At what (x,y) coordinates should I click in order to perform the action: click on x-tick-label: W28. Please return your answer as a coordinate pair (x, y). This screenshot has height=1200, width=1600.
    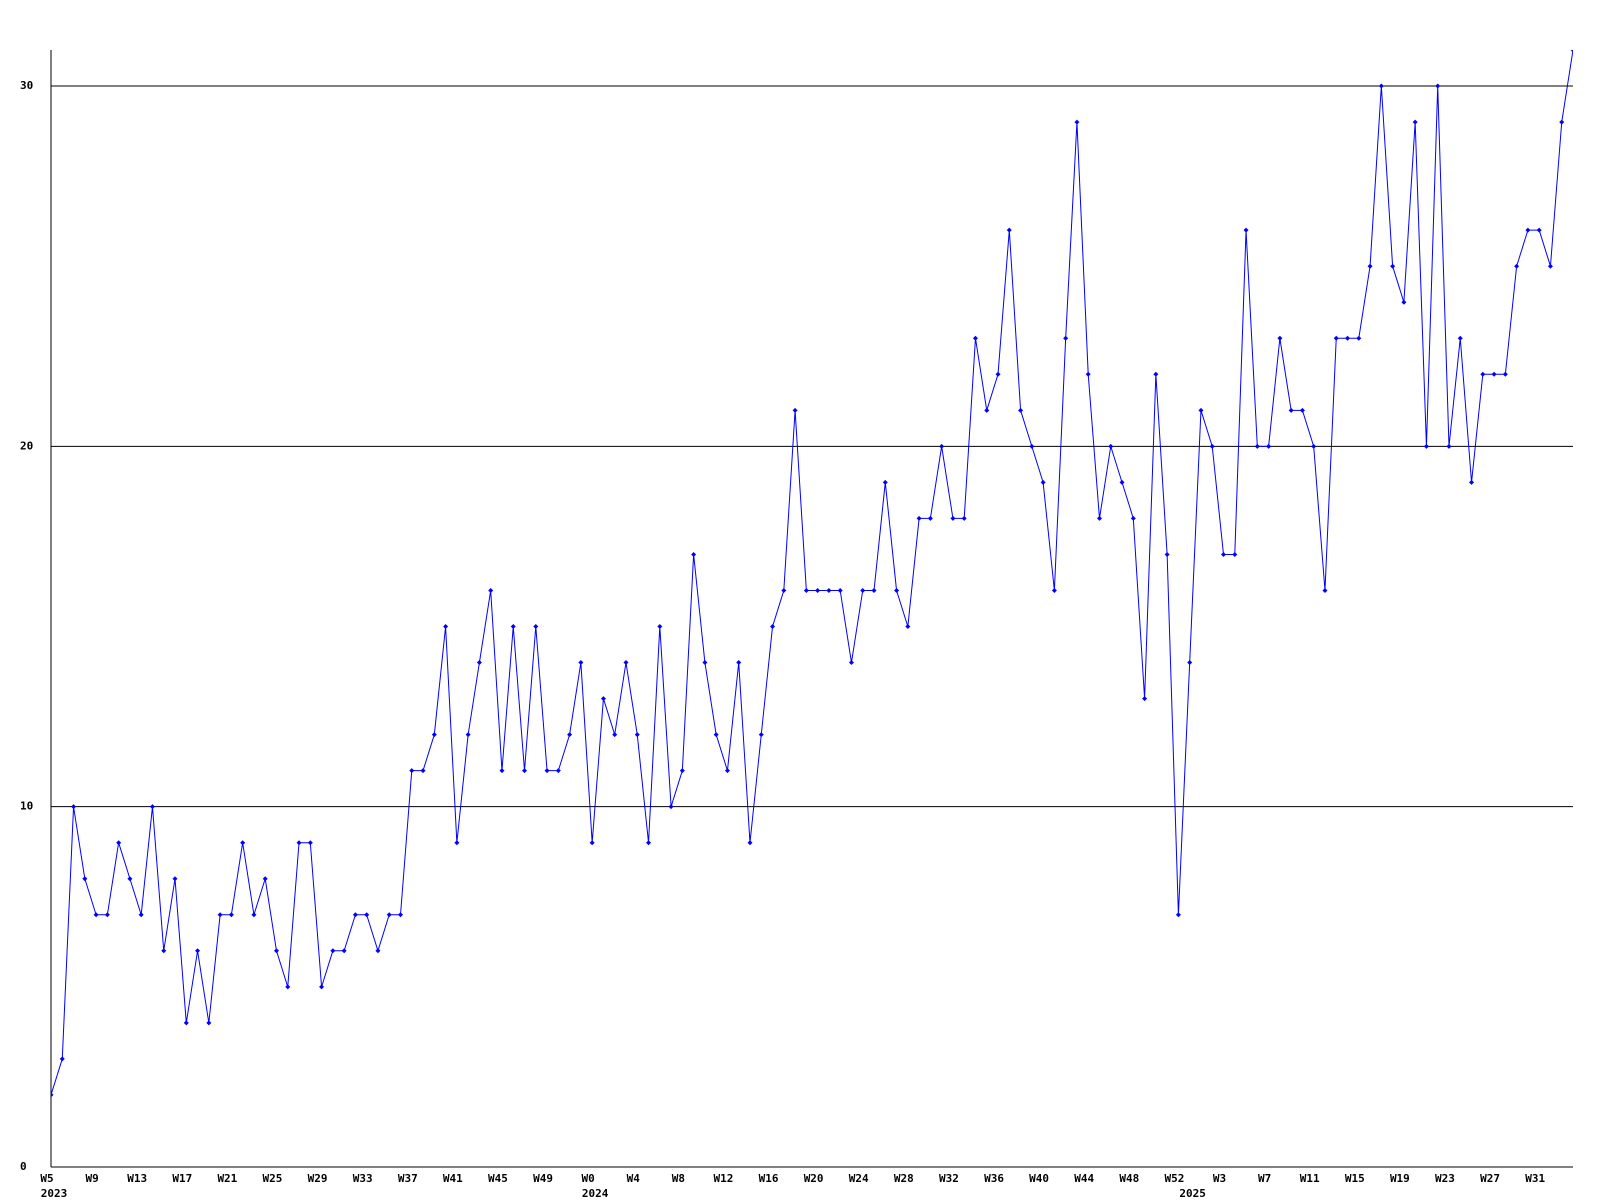
    Looking at the image, I should click on (904, 1178).